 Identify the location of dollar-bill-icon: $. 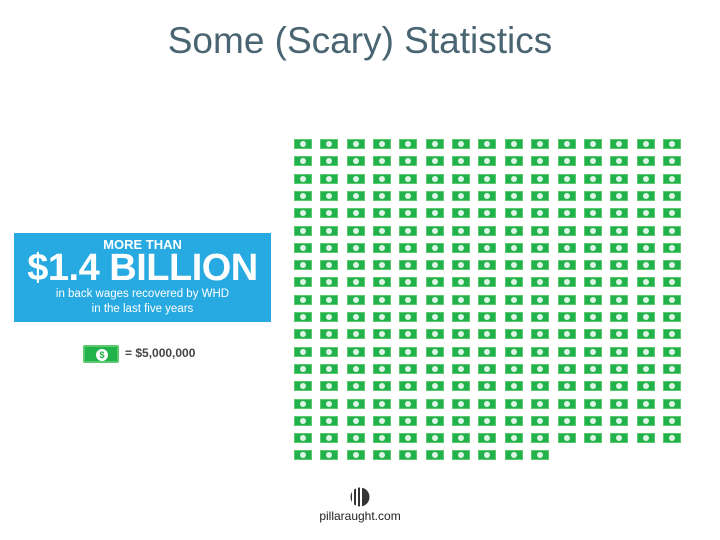
(101, 354).